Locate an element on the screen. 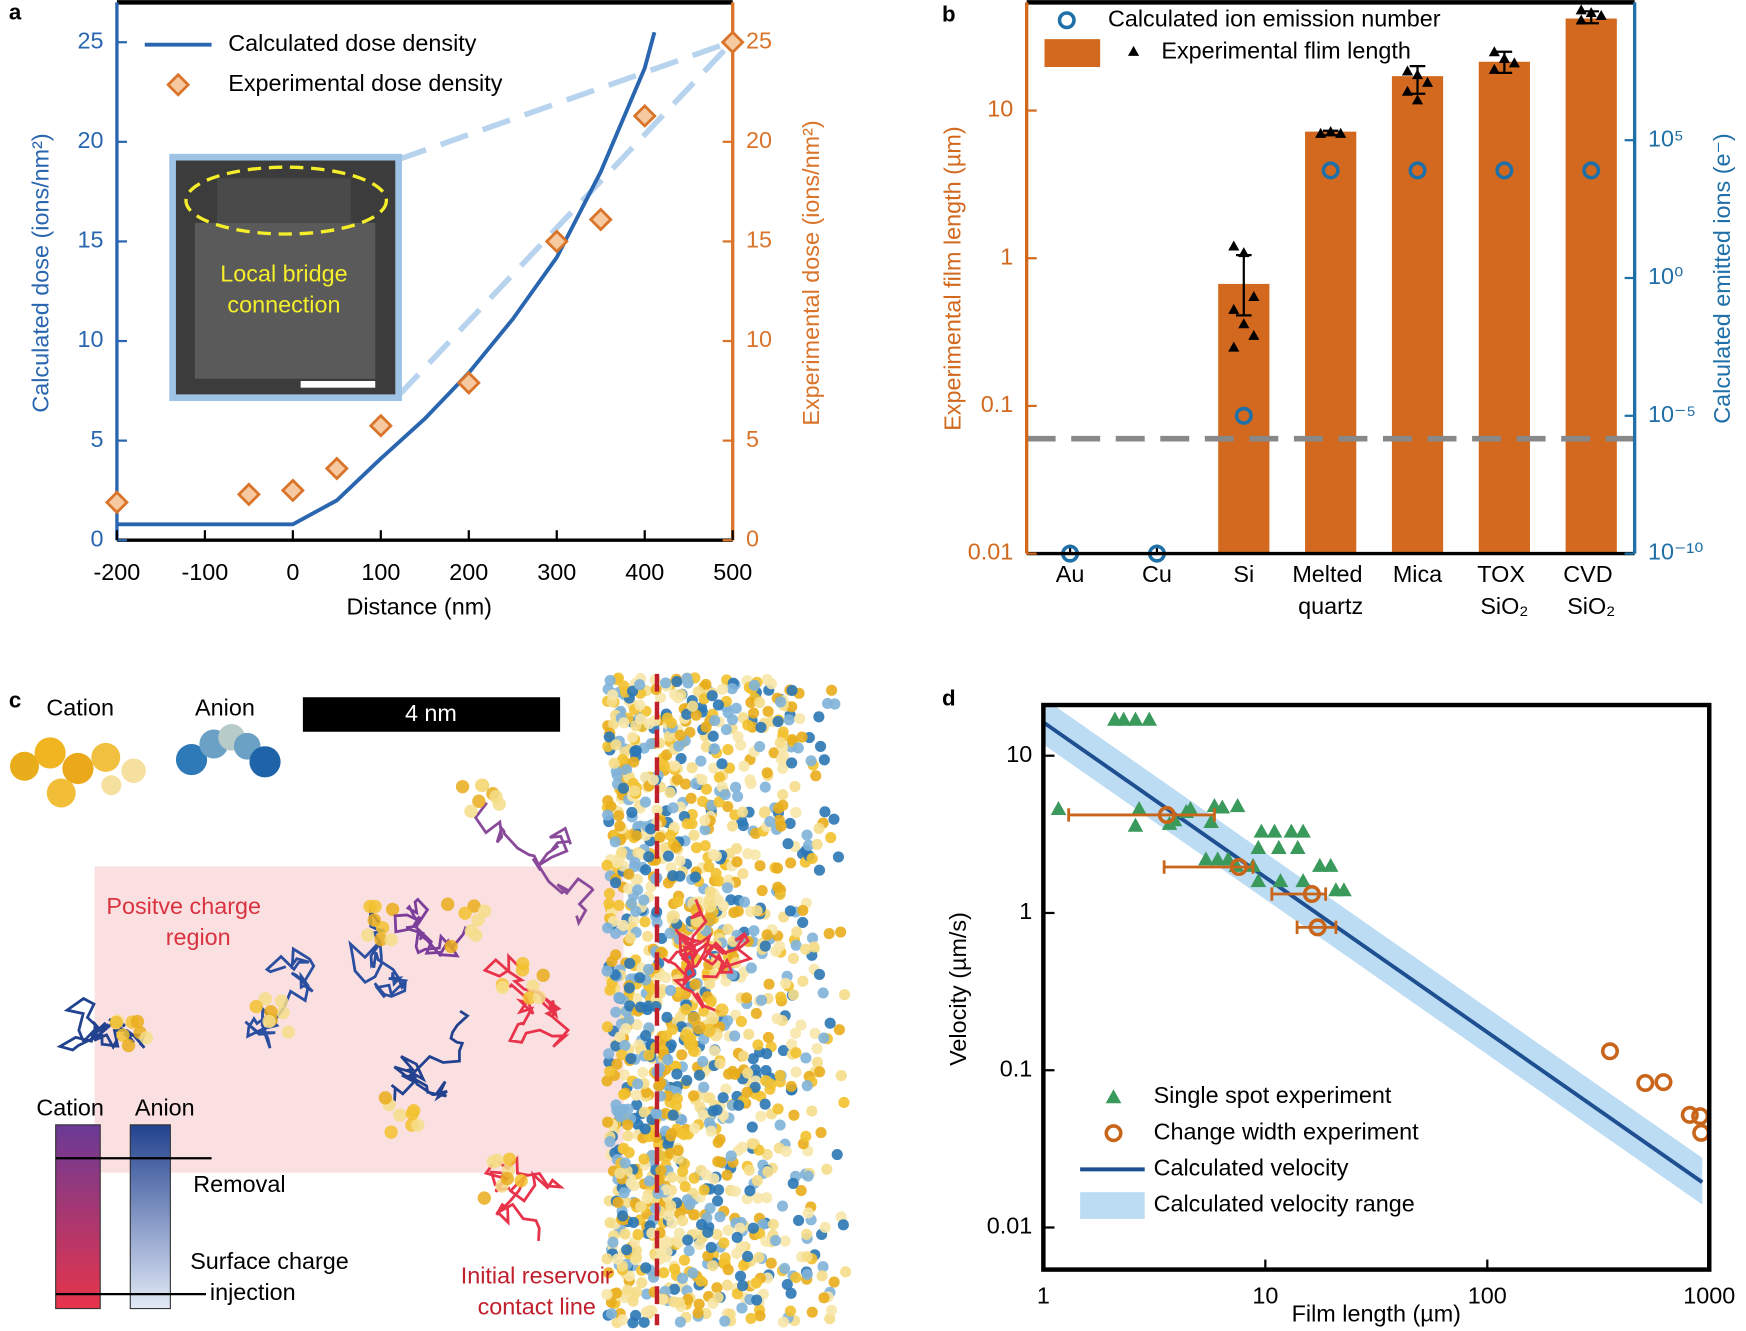  molecule-label: Cation is located at coordinates (80, 708).